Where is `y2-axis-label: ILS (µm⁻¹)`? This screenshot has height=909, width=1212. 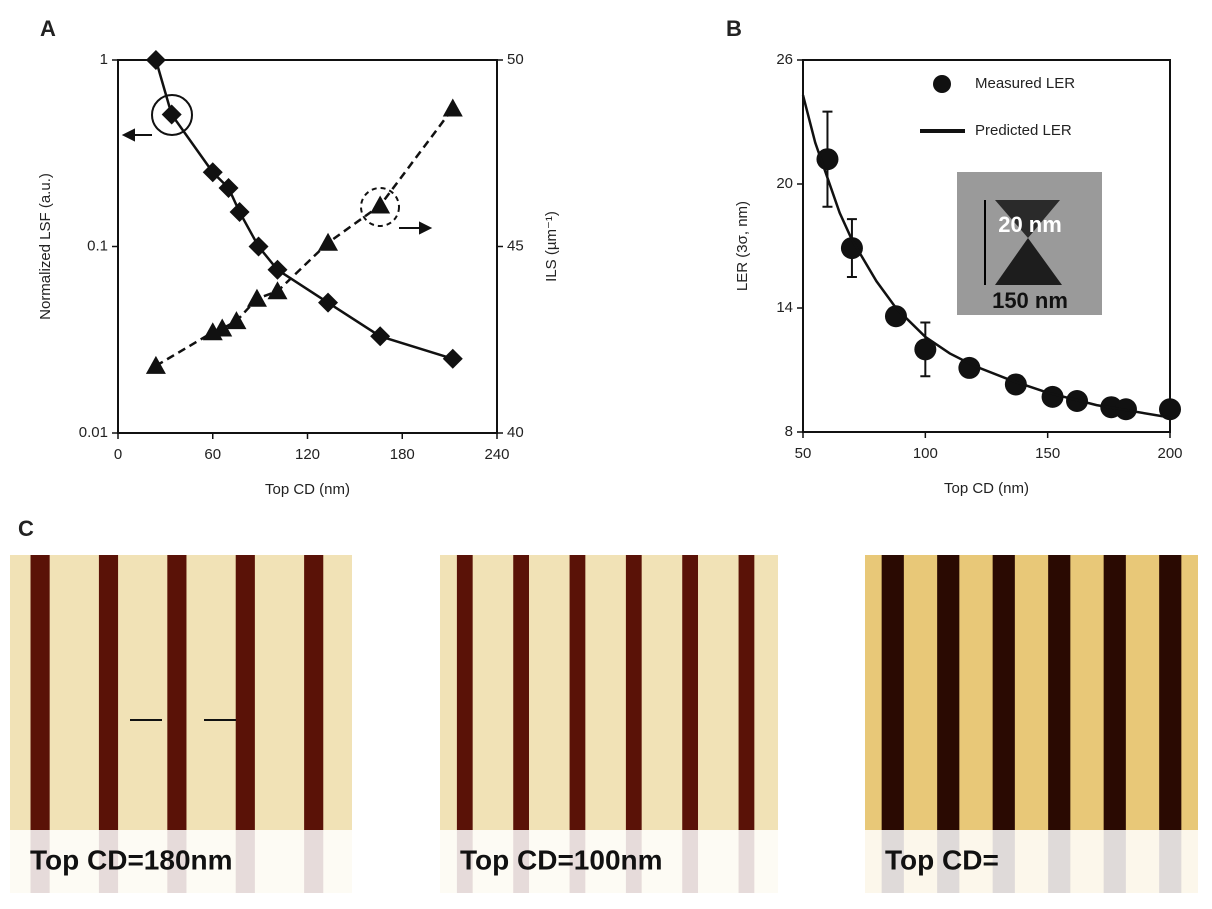 y2-axis-label: ILS (µm⁻¹) is located at coordinates (551, 246).